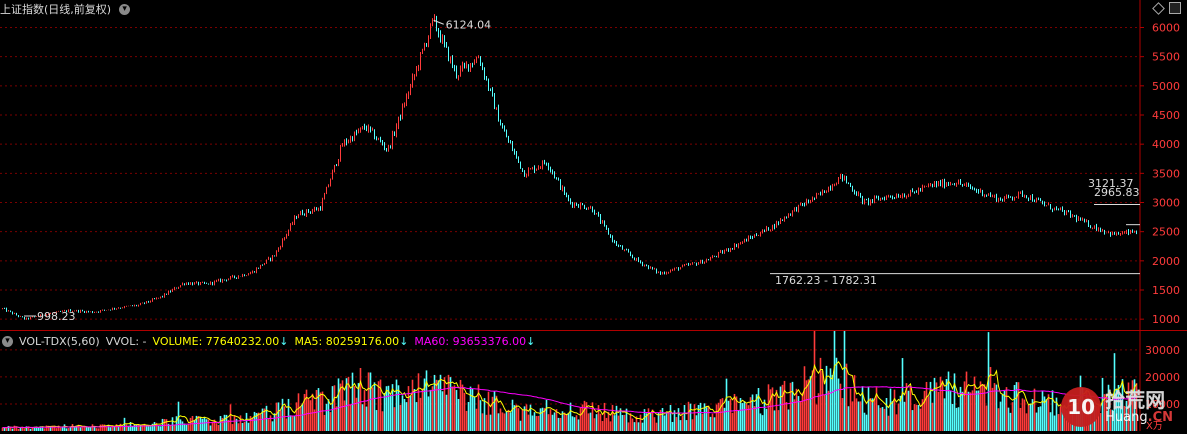  I want to click on price-tick-label: 5500, so click(1166, 57).